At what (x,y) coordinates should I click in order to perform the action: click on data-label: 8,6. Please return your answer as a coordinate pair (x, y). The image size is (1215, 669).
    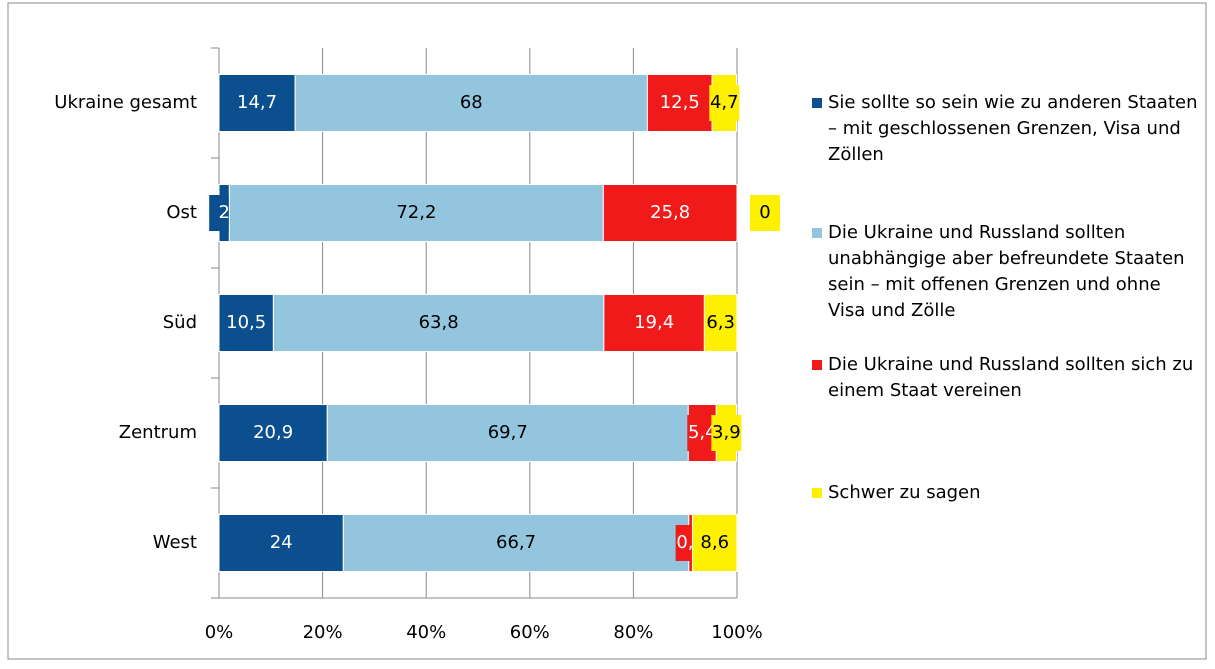
    Looking at the image, I should click on (714, 542).